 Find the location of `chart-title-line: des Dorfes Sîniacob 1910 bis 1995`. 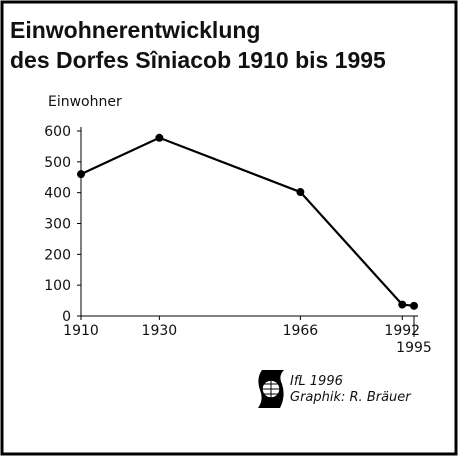

chart-title-line: des Dorfes Sîniacob 1910 bis 1995 is located at coordinates (198, 60).